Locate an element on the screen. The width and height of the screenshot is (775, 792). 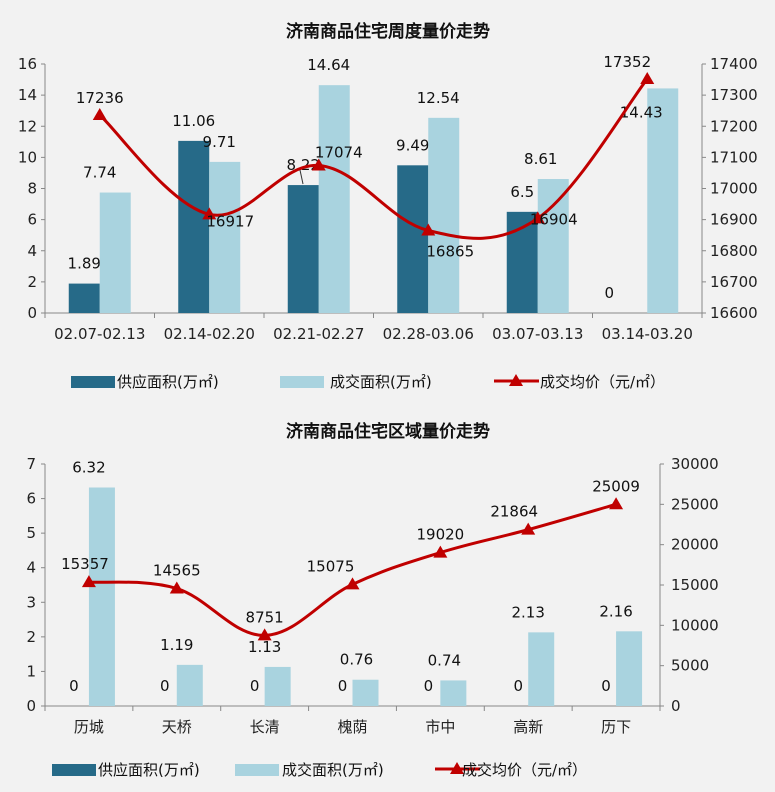
price-value-label: 15357 is located at coordinates (85, 564).